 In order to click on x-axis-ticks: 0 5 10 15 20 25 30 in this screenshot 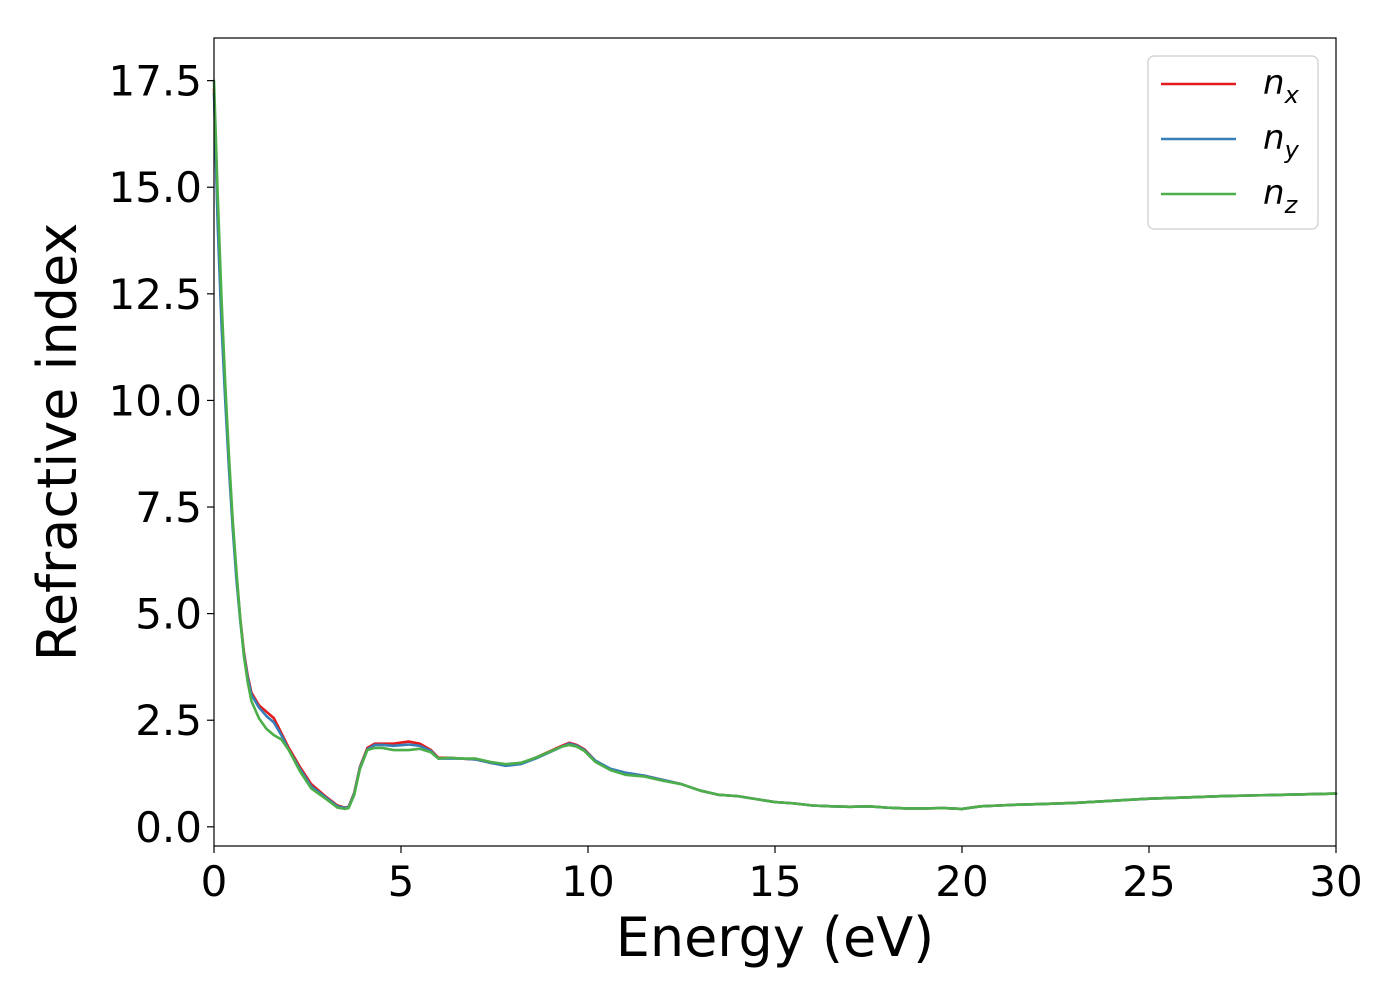, I will do `click(782, 876)`.